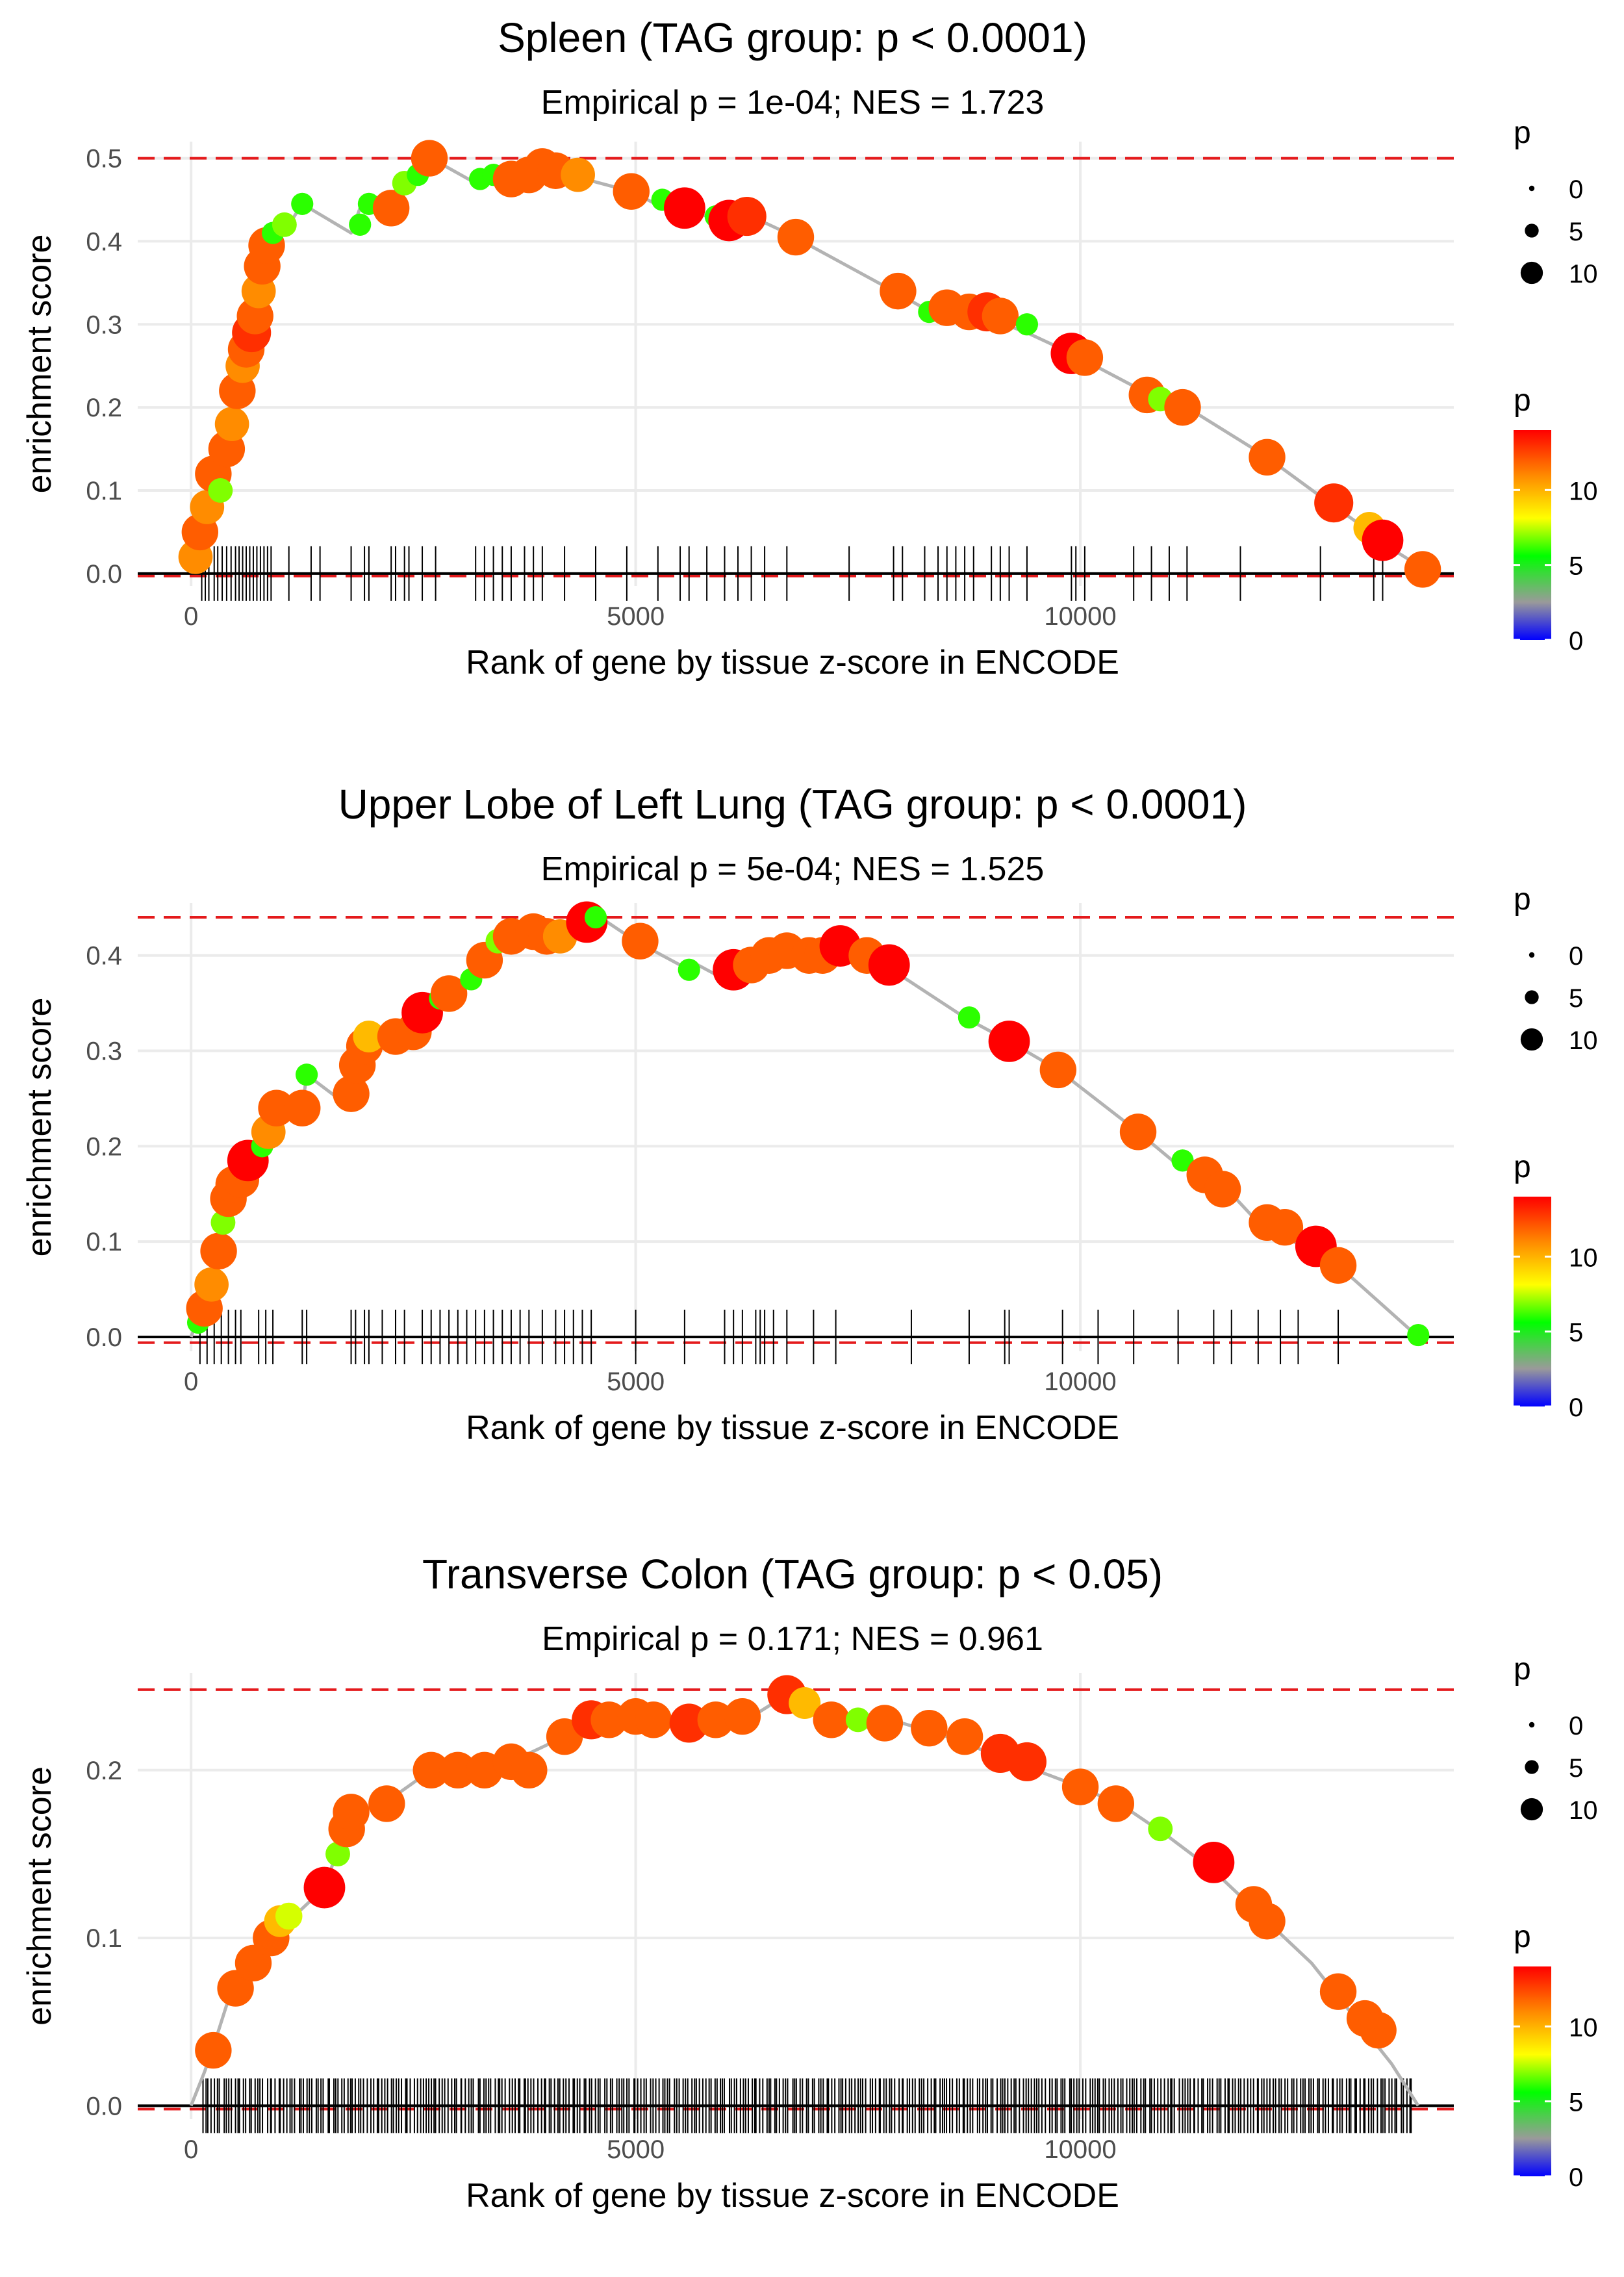  Describe the element at coordinates (1522, 133) in the screenshot. I see `size-legend-title: p` at that location.